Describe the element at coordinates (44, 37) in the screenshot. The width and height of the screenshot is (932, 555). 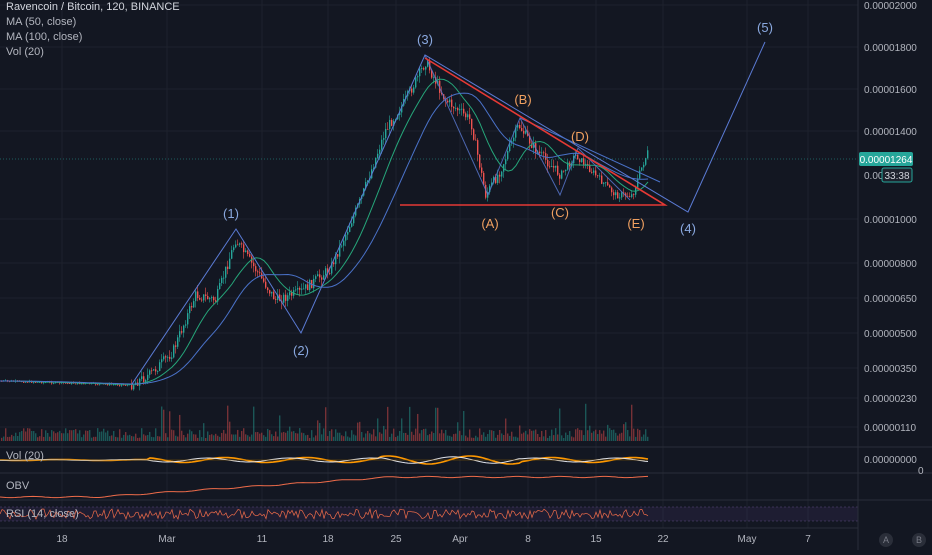
I see `legend-ma100: MA (100, close)` at that location.